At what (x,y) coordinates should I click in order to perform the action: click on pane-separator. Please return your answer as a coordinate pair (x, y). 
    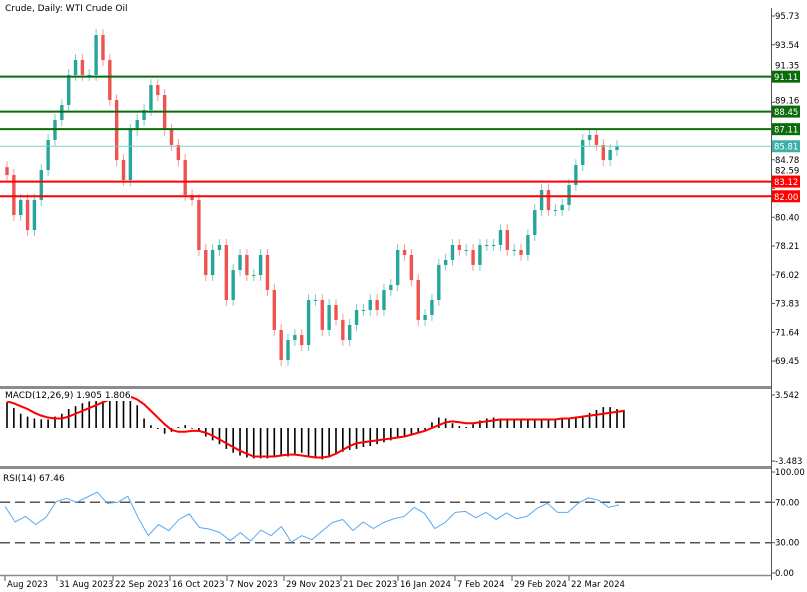
    Looking at the image, I should click on (385, 467).